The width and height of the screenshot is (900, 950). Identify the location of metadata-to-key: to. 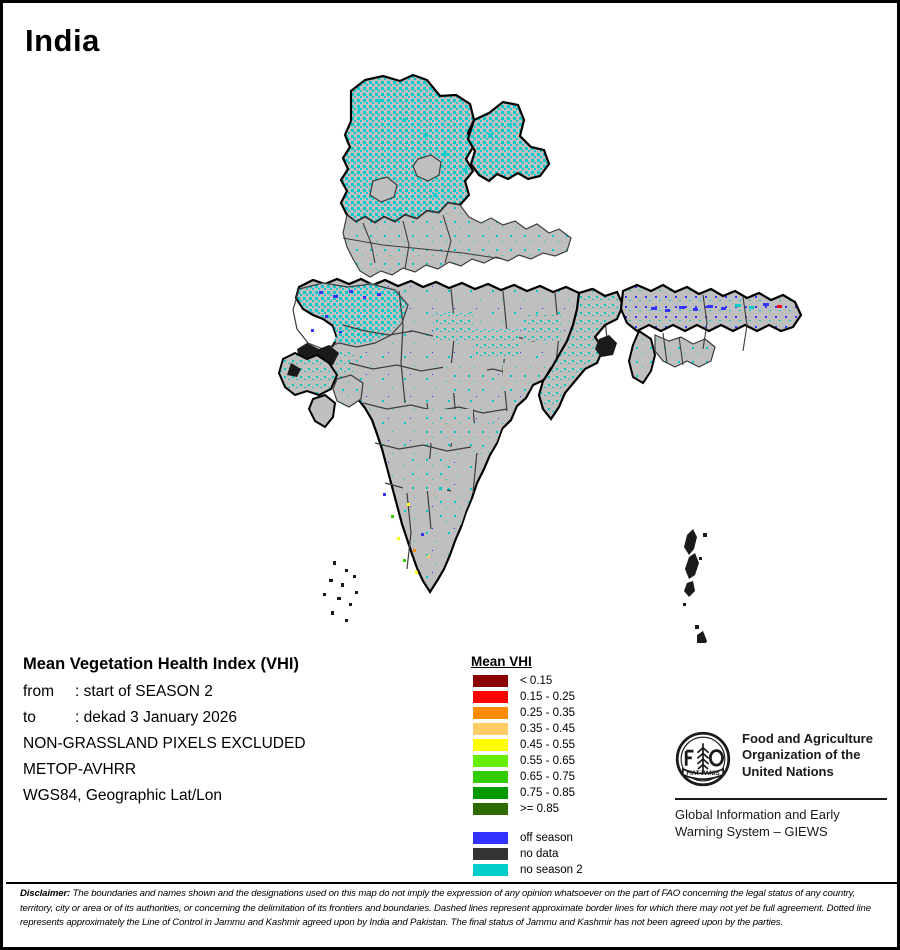
(29, 717).